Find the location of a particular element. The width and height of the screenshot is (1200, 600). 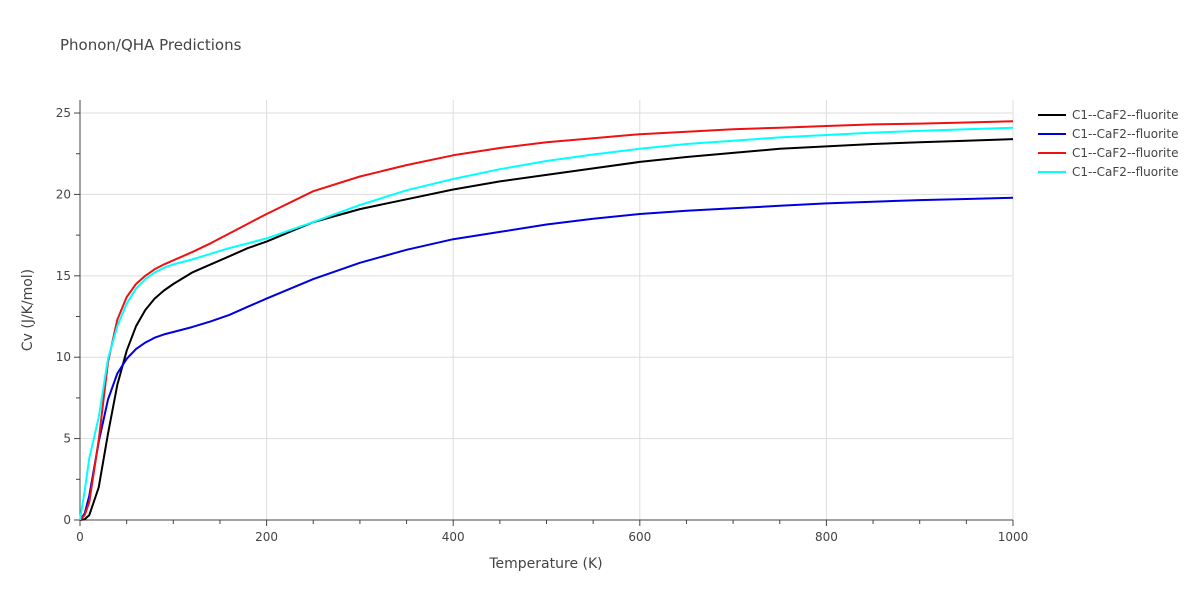

y-tick-label: 10 is located at coordinates (63, 357).